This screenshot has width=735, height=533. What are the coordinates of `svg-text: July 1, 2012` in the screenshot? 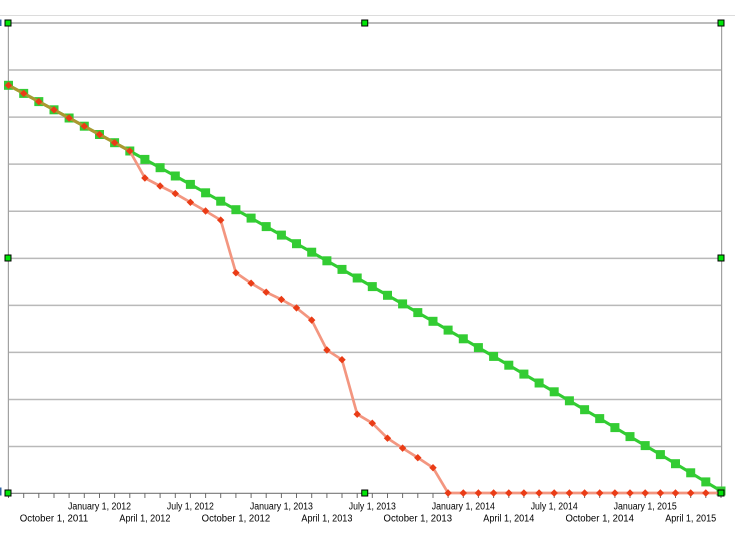 It's located at (190, 507).